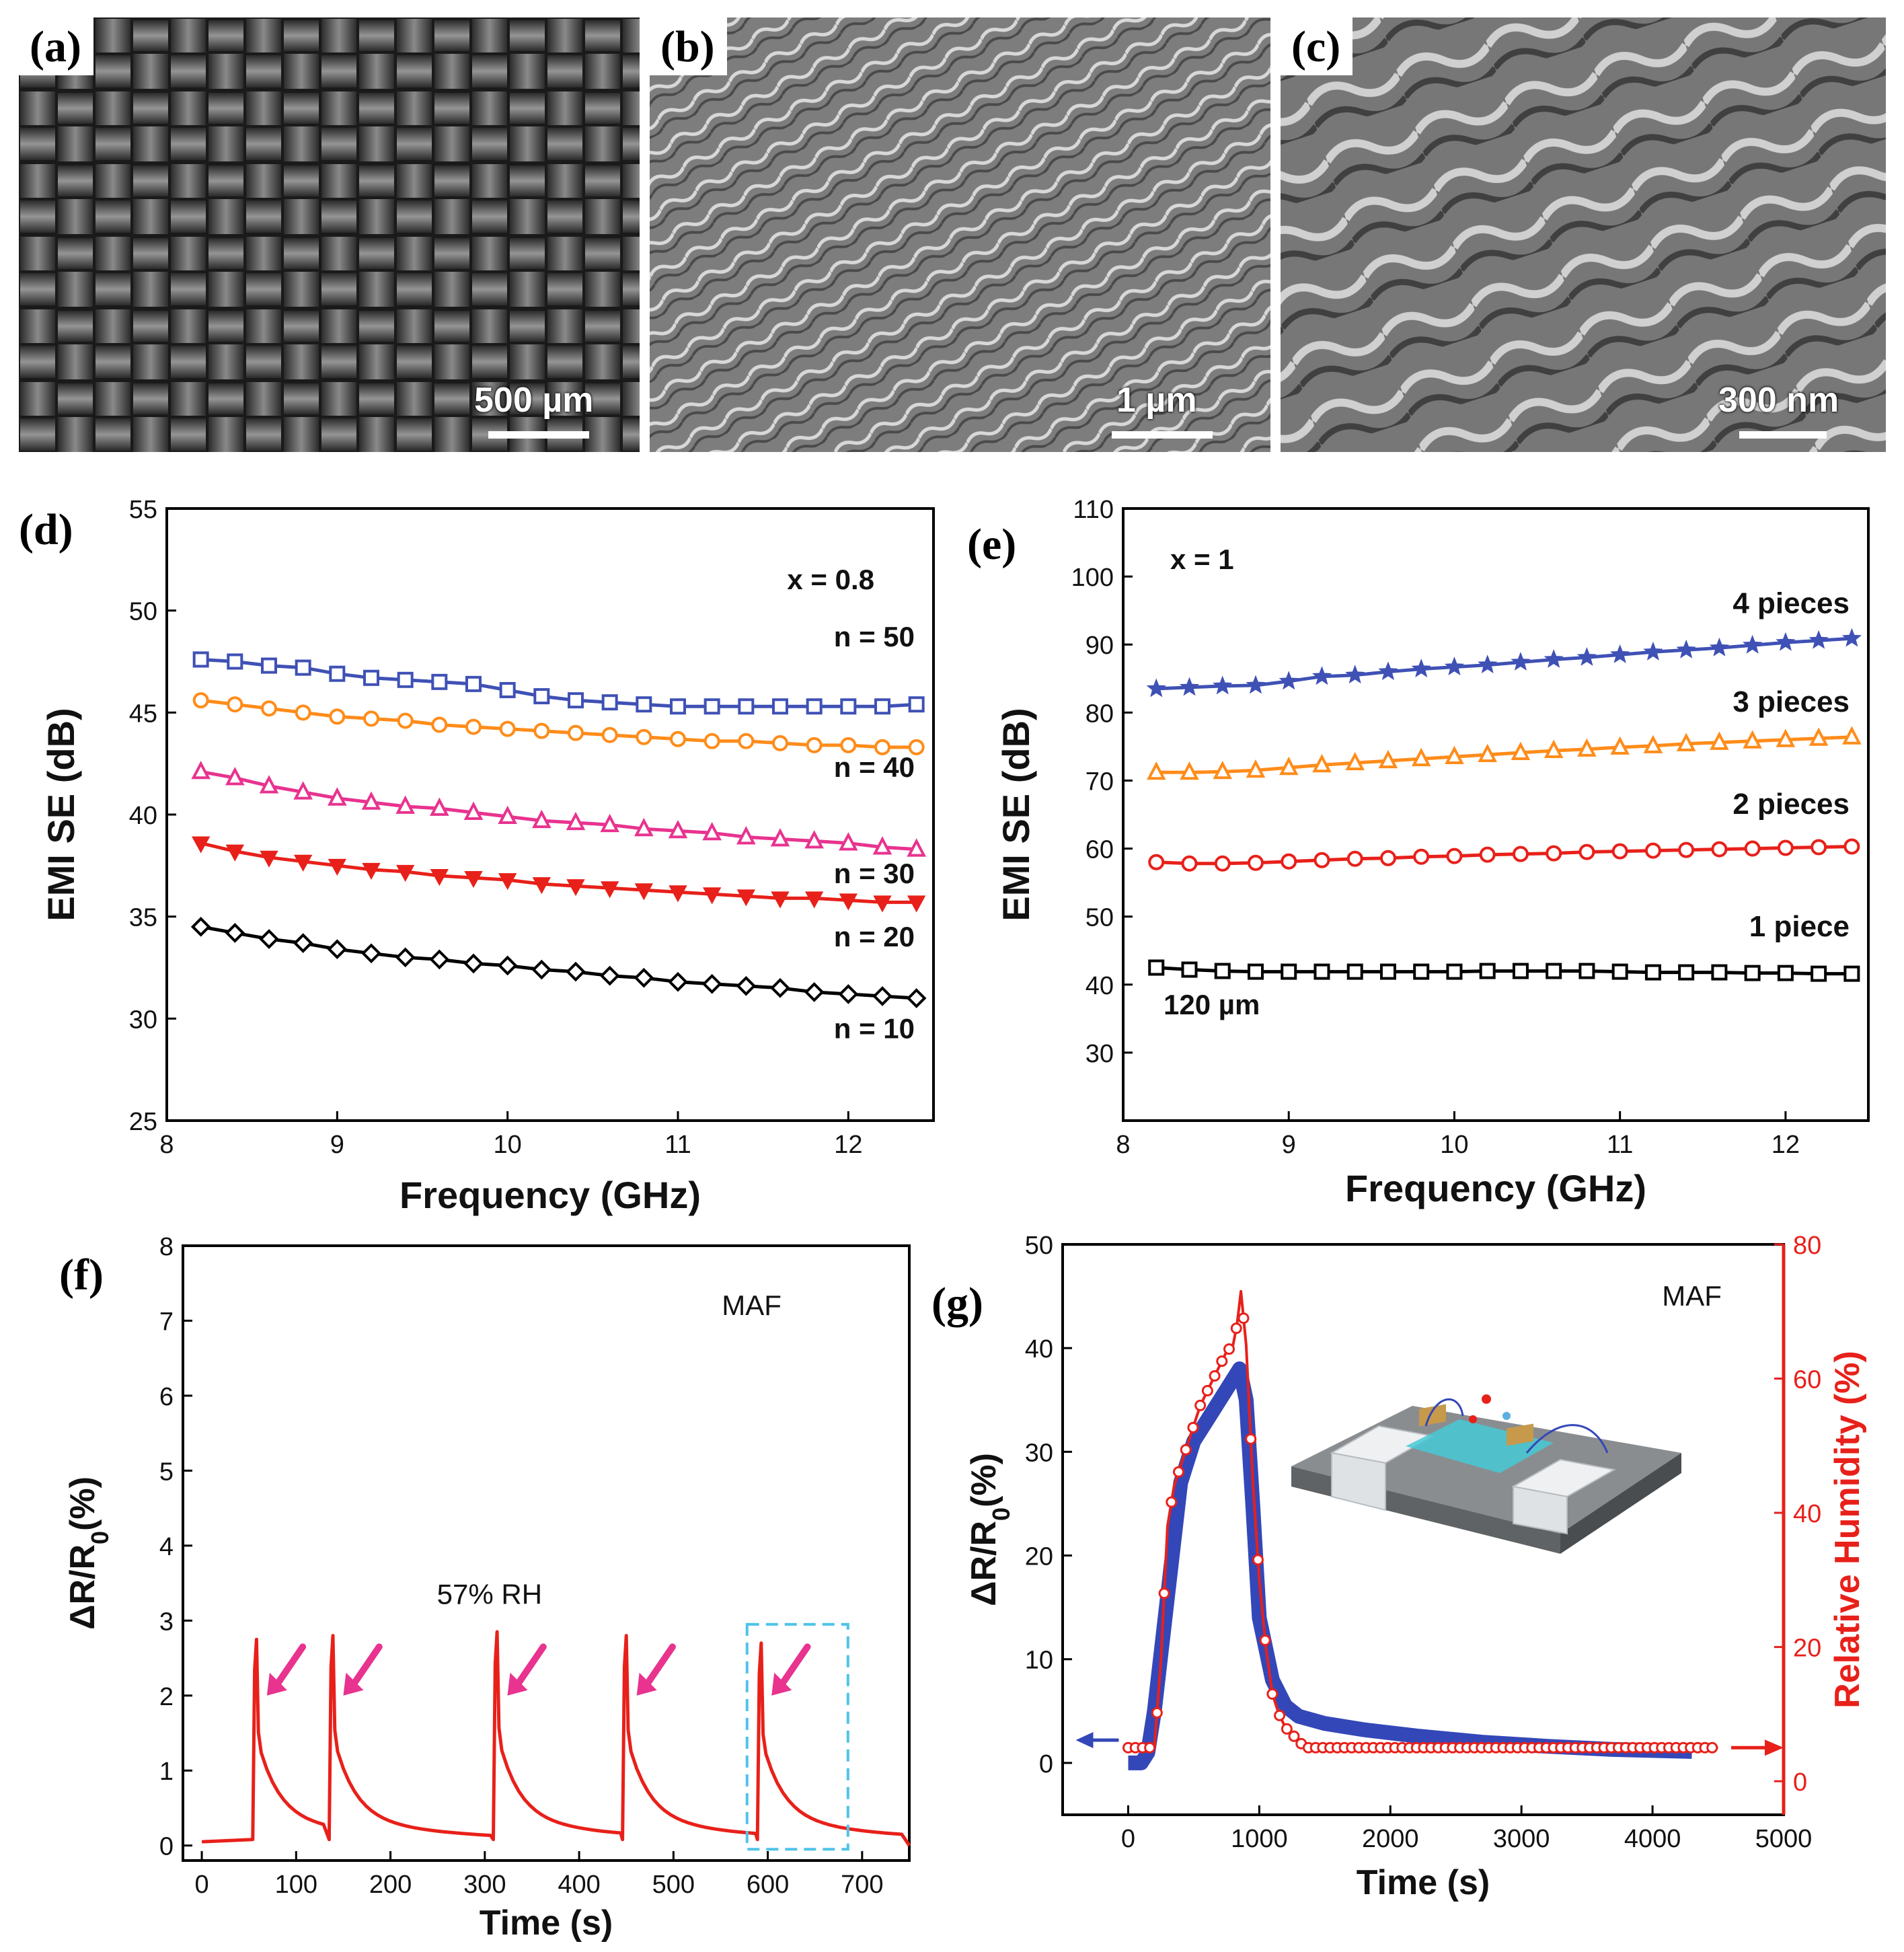 The width and height of the screenshot is (1904, 1952). Describe the element at coordinates (768, 1885) in the screenshot. I see `x-tick-label: 600` at that location.